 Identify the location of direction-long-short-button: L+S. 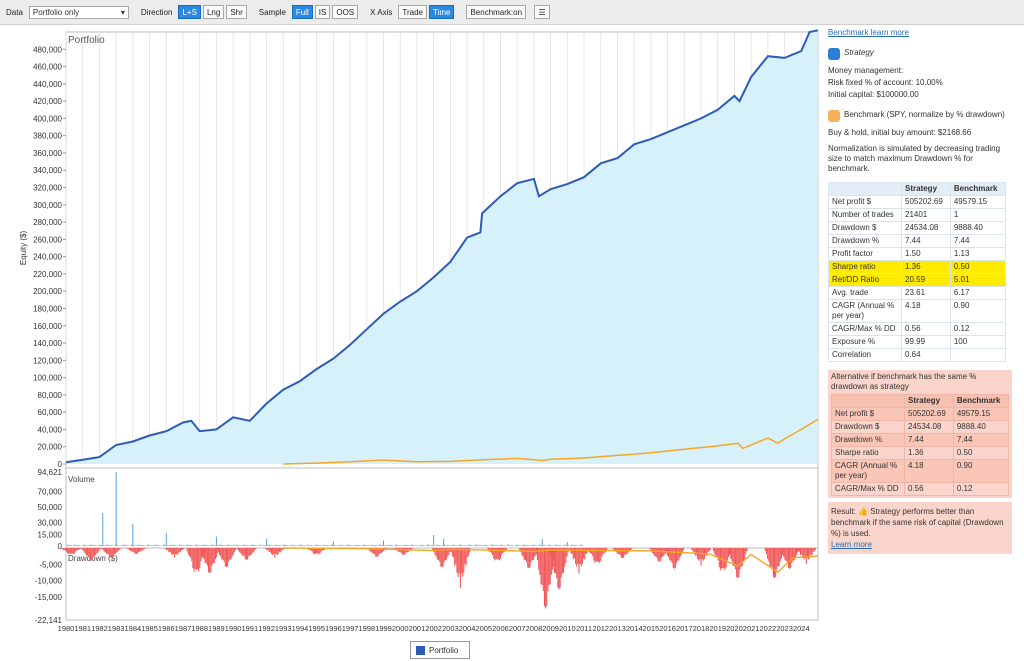
(189, 12).